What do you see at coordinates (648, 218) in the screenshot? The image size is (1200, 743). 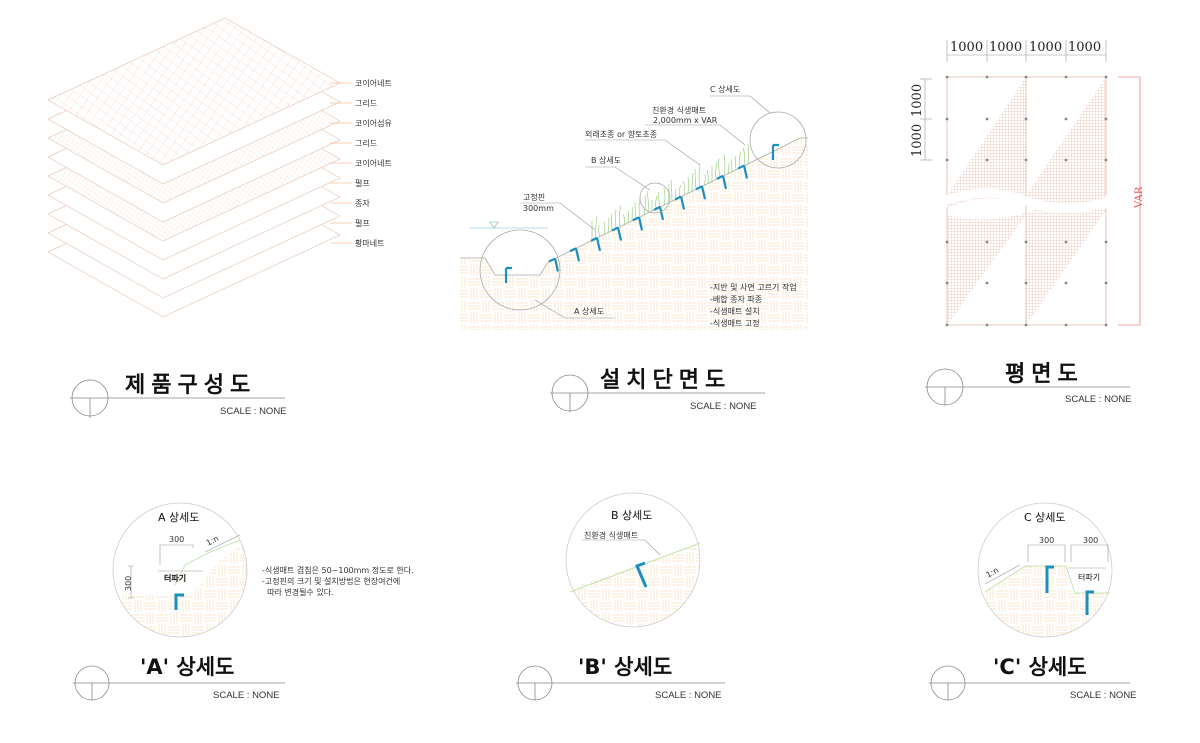 I see `fixing-pins` at bounding box center [648, 218].